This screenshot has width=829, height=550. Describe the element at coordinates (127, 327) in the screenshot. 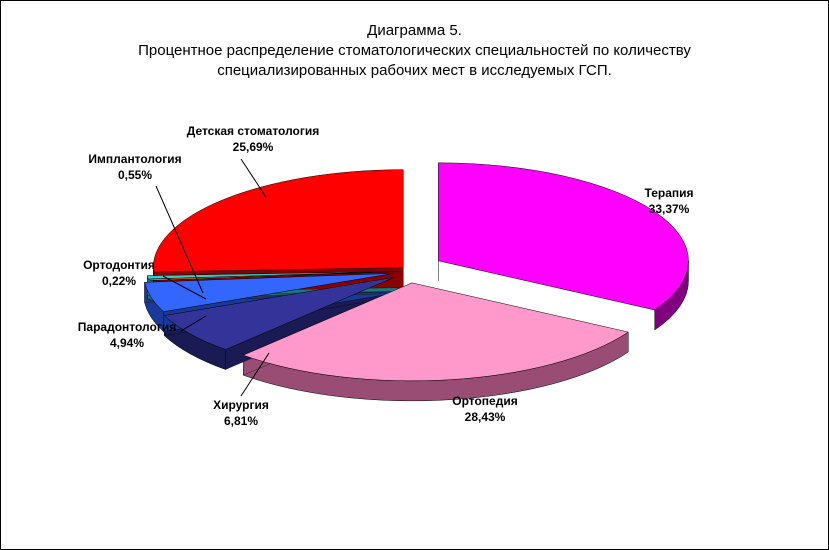

I see `slice-label-3: Парадонтология` at that location.